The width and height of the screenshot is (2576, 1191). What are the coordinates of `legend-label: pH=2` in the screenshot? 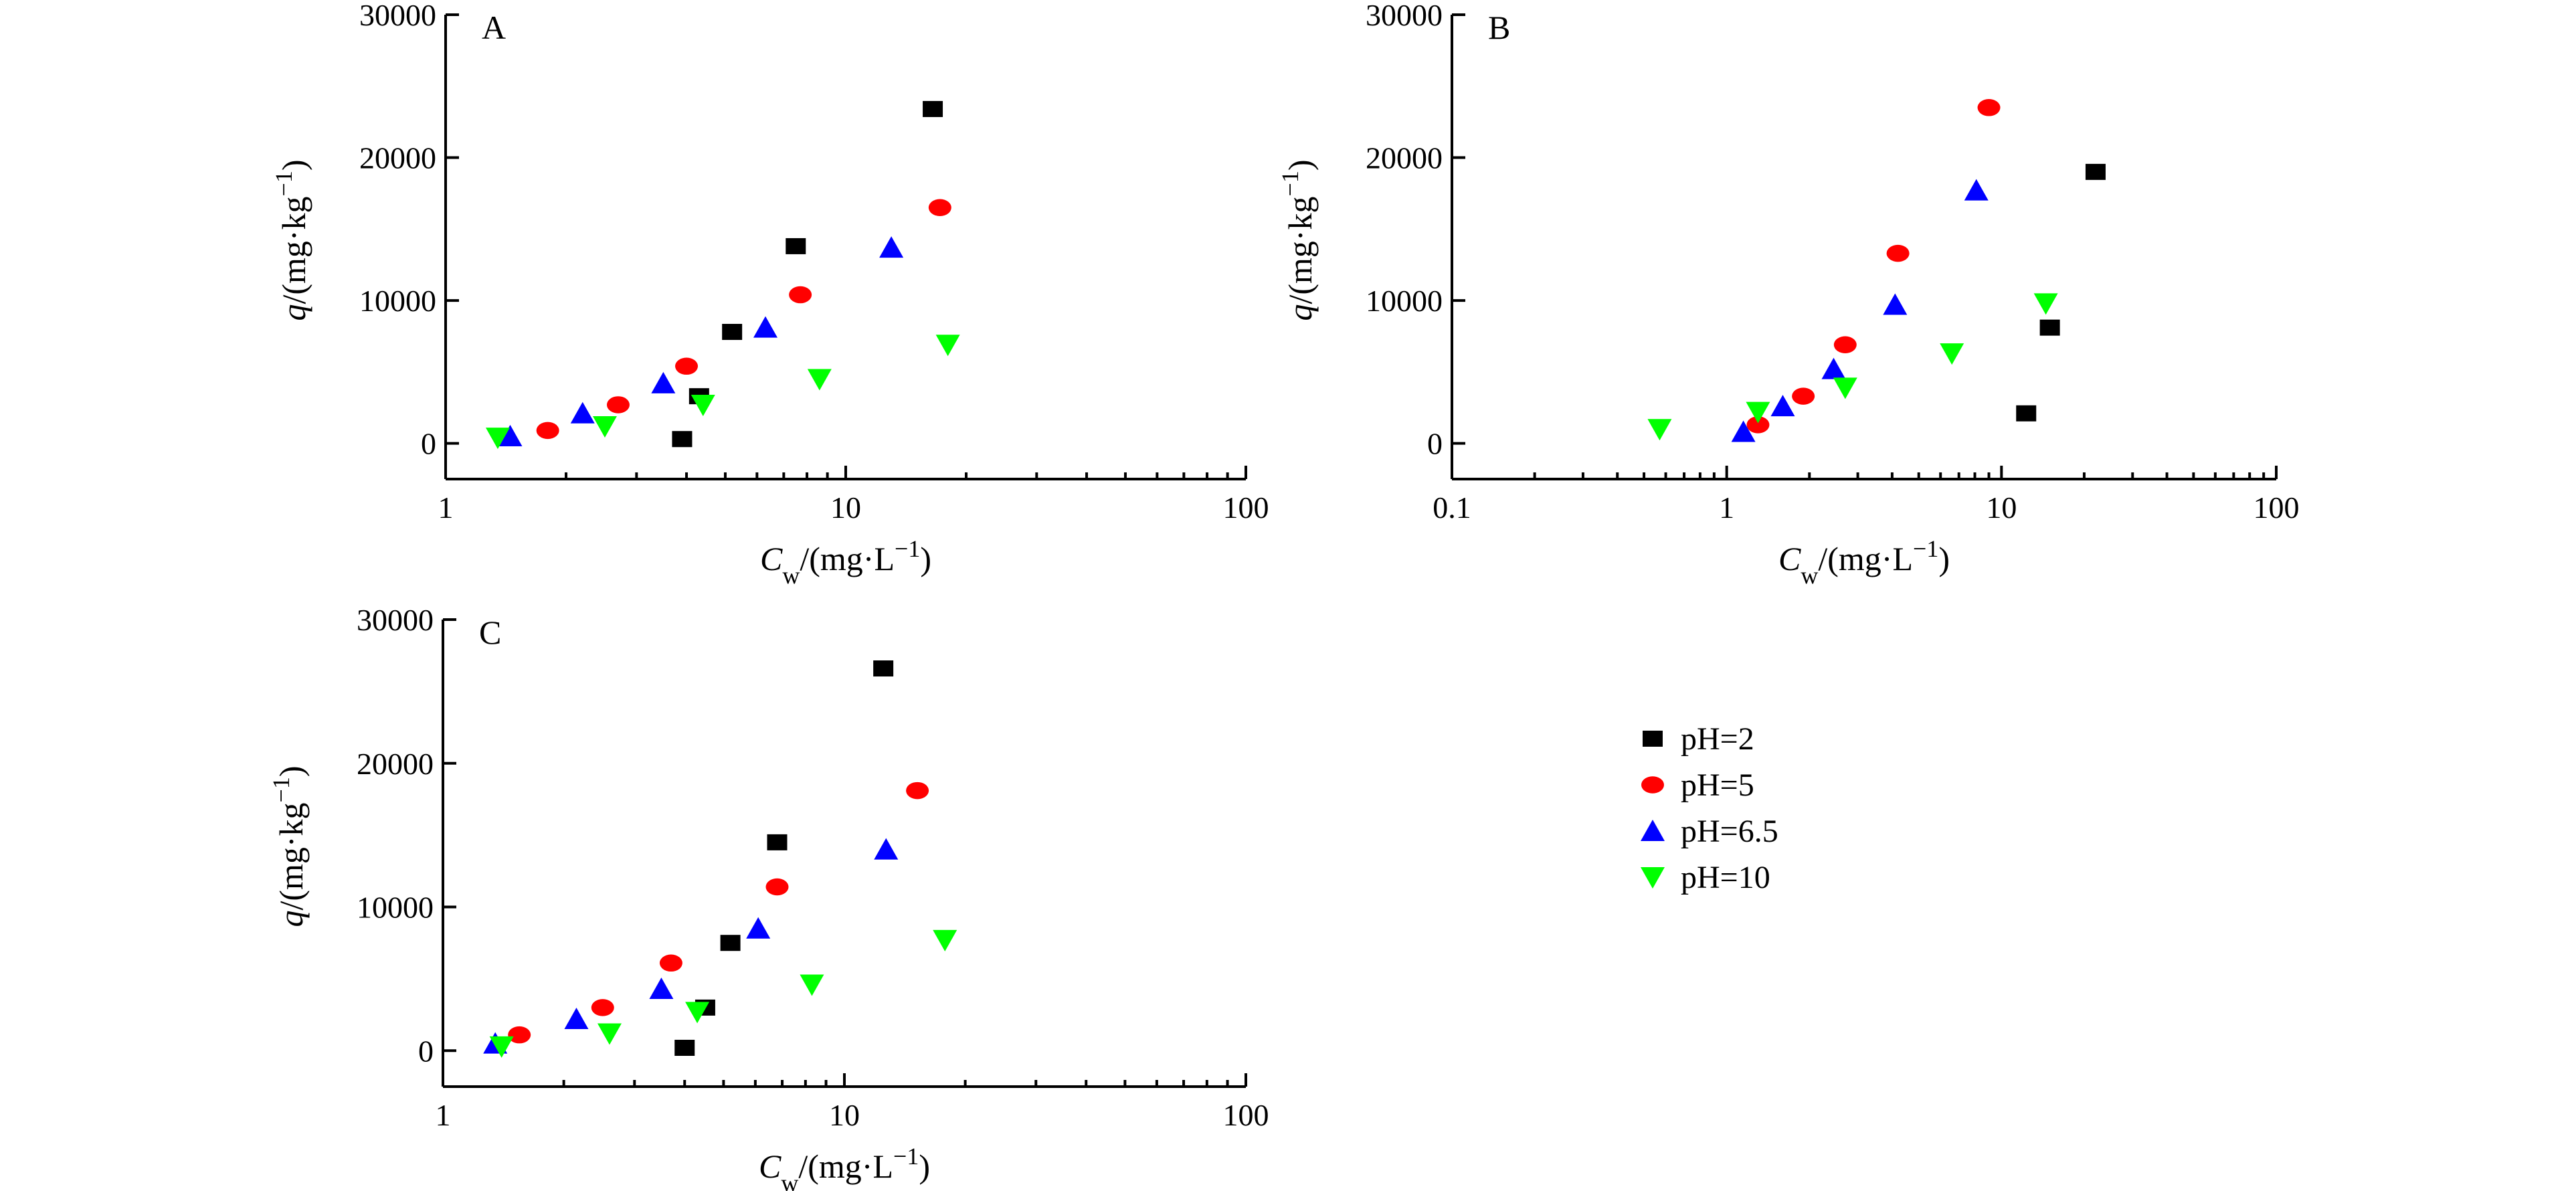 It's located at (1718, 739).